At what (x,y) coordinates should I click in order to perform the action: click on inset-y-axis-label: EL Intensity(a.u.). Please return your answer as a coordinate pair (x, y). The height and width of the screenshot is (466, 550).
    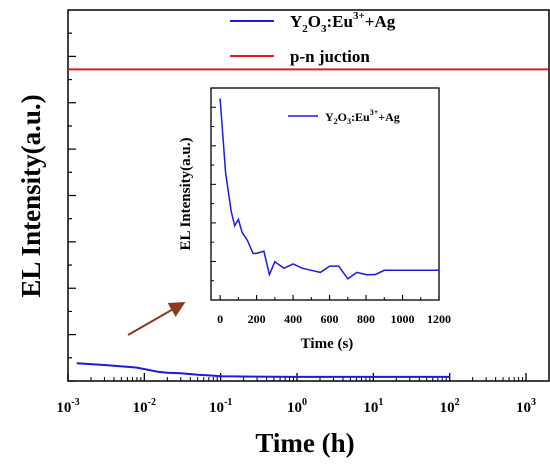
    Looking at the image, I should click on (186, 194).